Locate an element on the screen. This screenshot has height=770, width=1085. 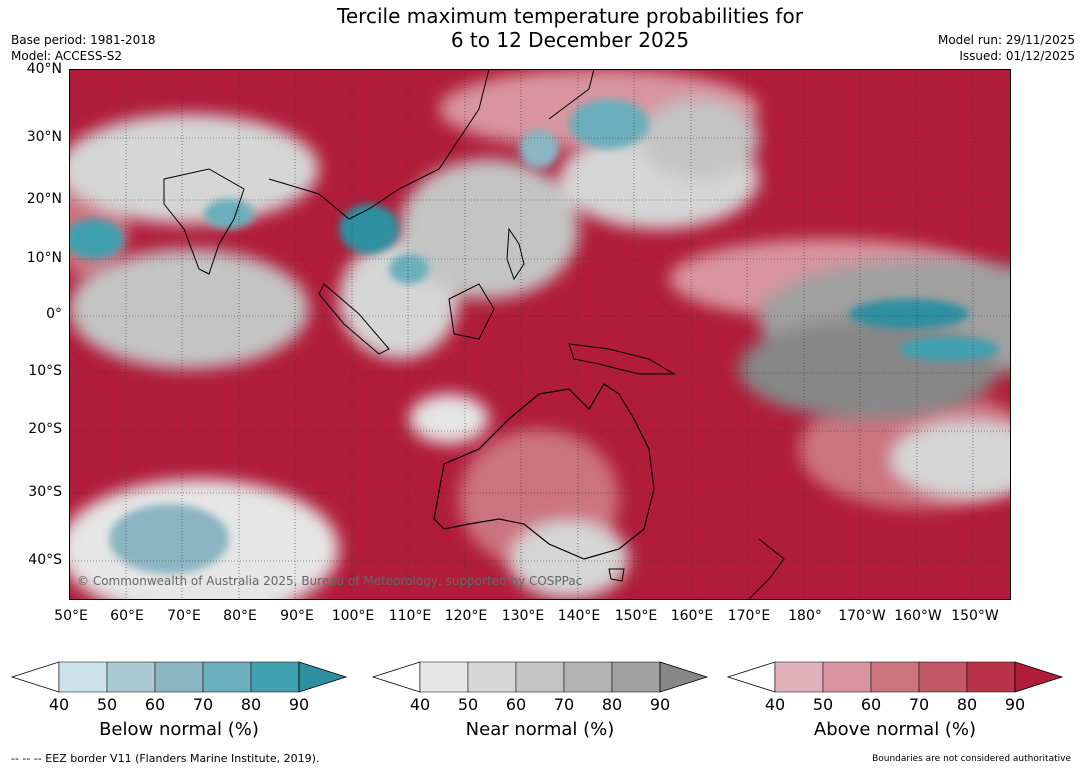
lon-label-170e: 170°E is located at coordinates (749, 616).